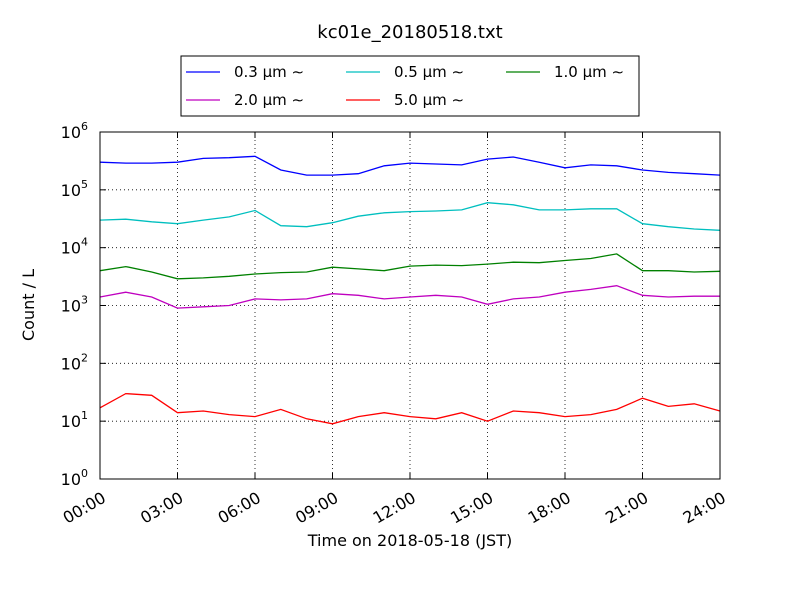 This screenshot has width=800, height=600. Describe the element at coordinates (84, 126) in the screenshot. I see `y-tick-exponent: 6` at that location.